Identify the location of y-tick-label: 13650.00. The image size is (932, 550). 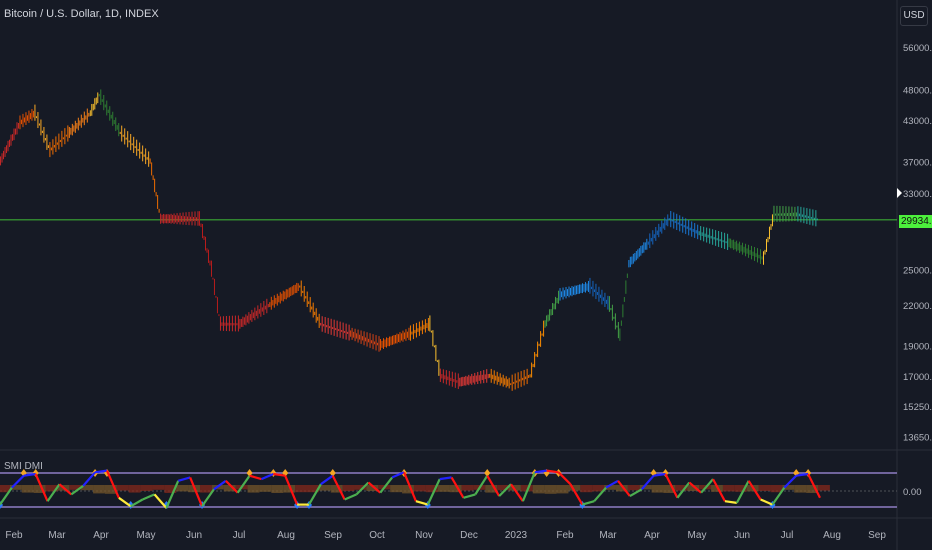
(917, 438).